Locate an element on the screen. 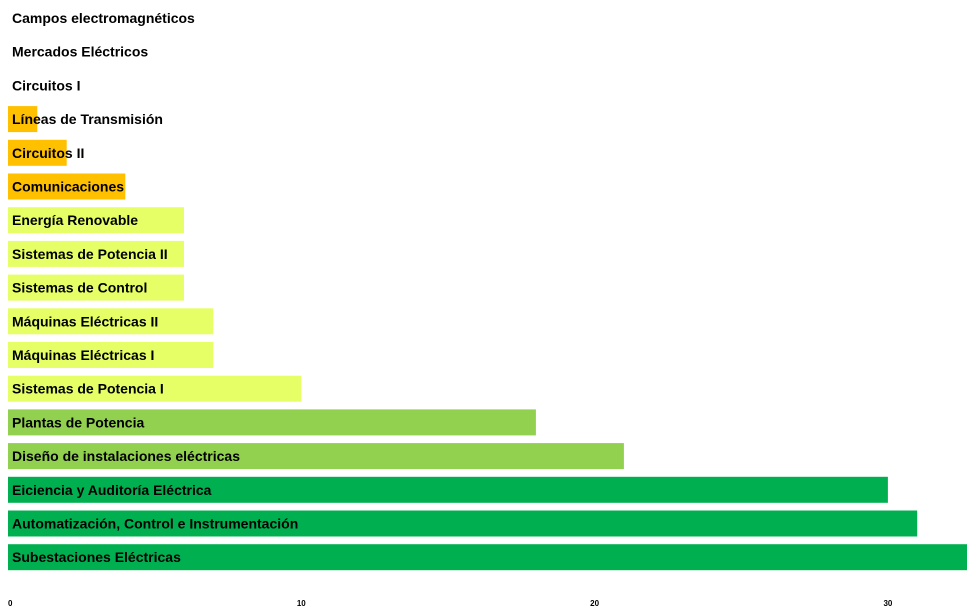  category-label-8: Sistemas de Control is located at coordinates (79, 288).